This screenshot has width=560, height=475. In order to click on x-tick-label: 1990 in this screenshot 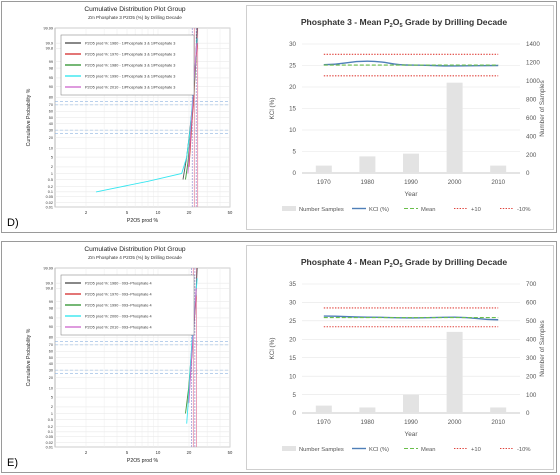, I will do `click(411, 182)`.